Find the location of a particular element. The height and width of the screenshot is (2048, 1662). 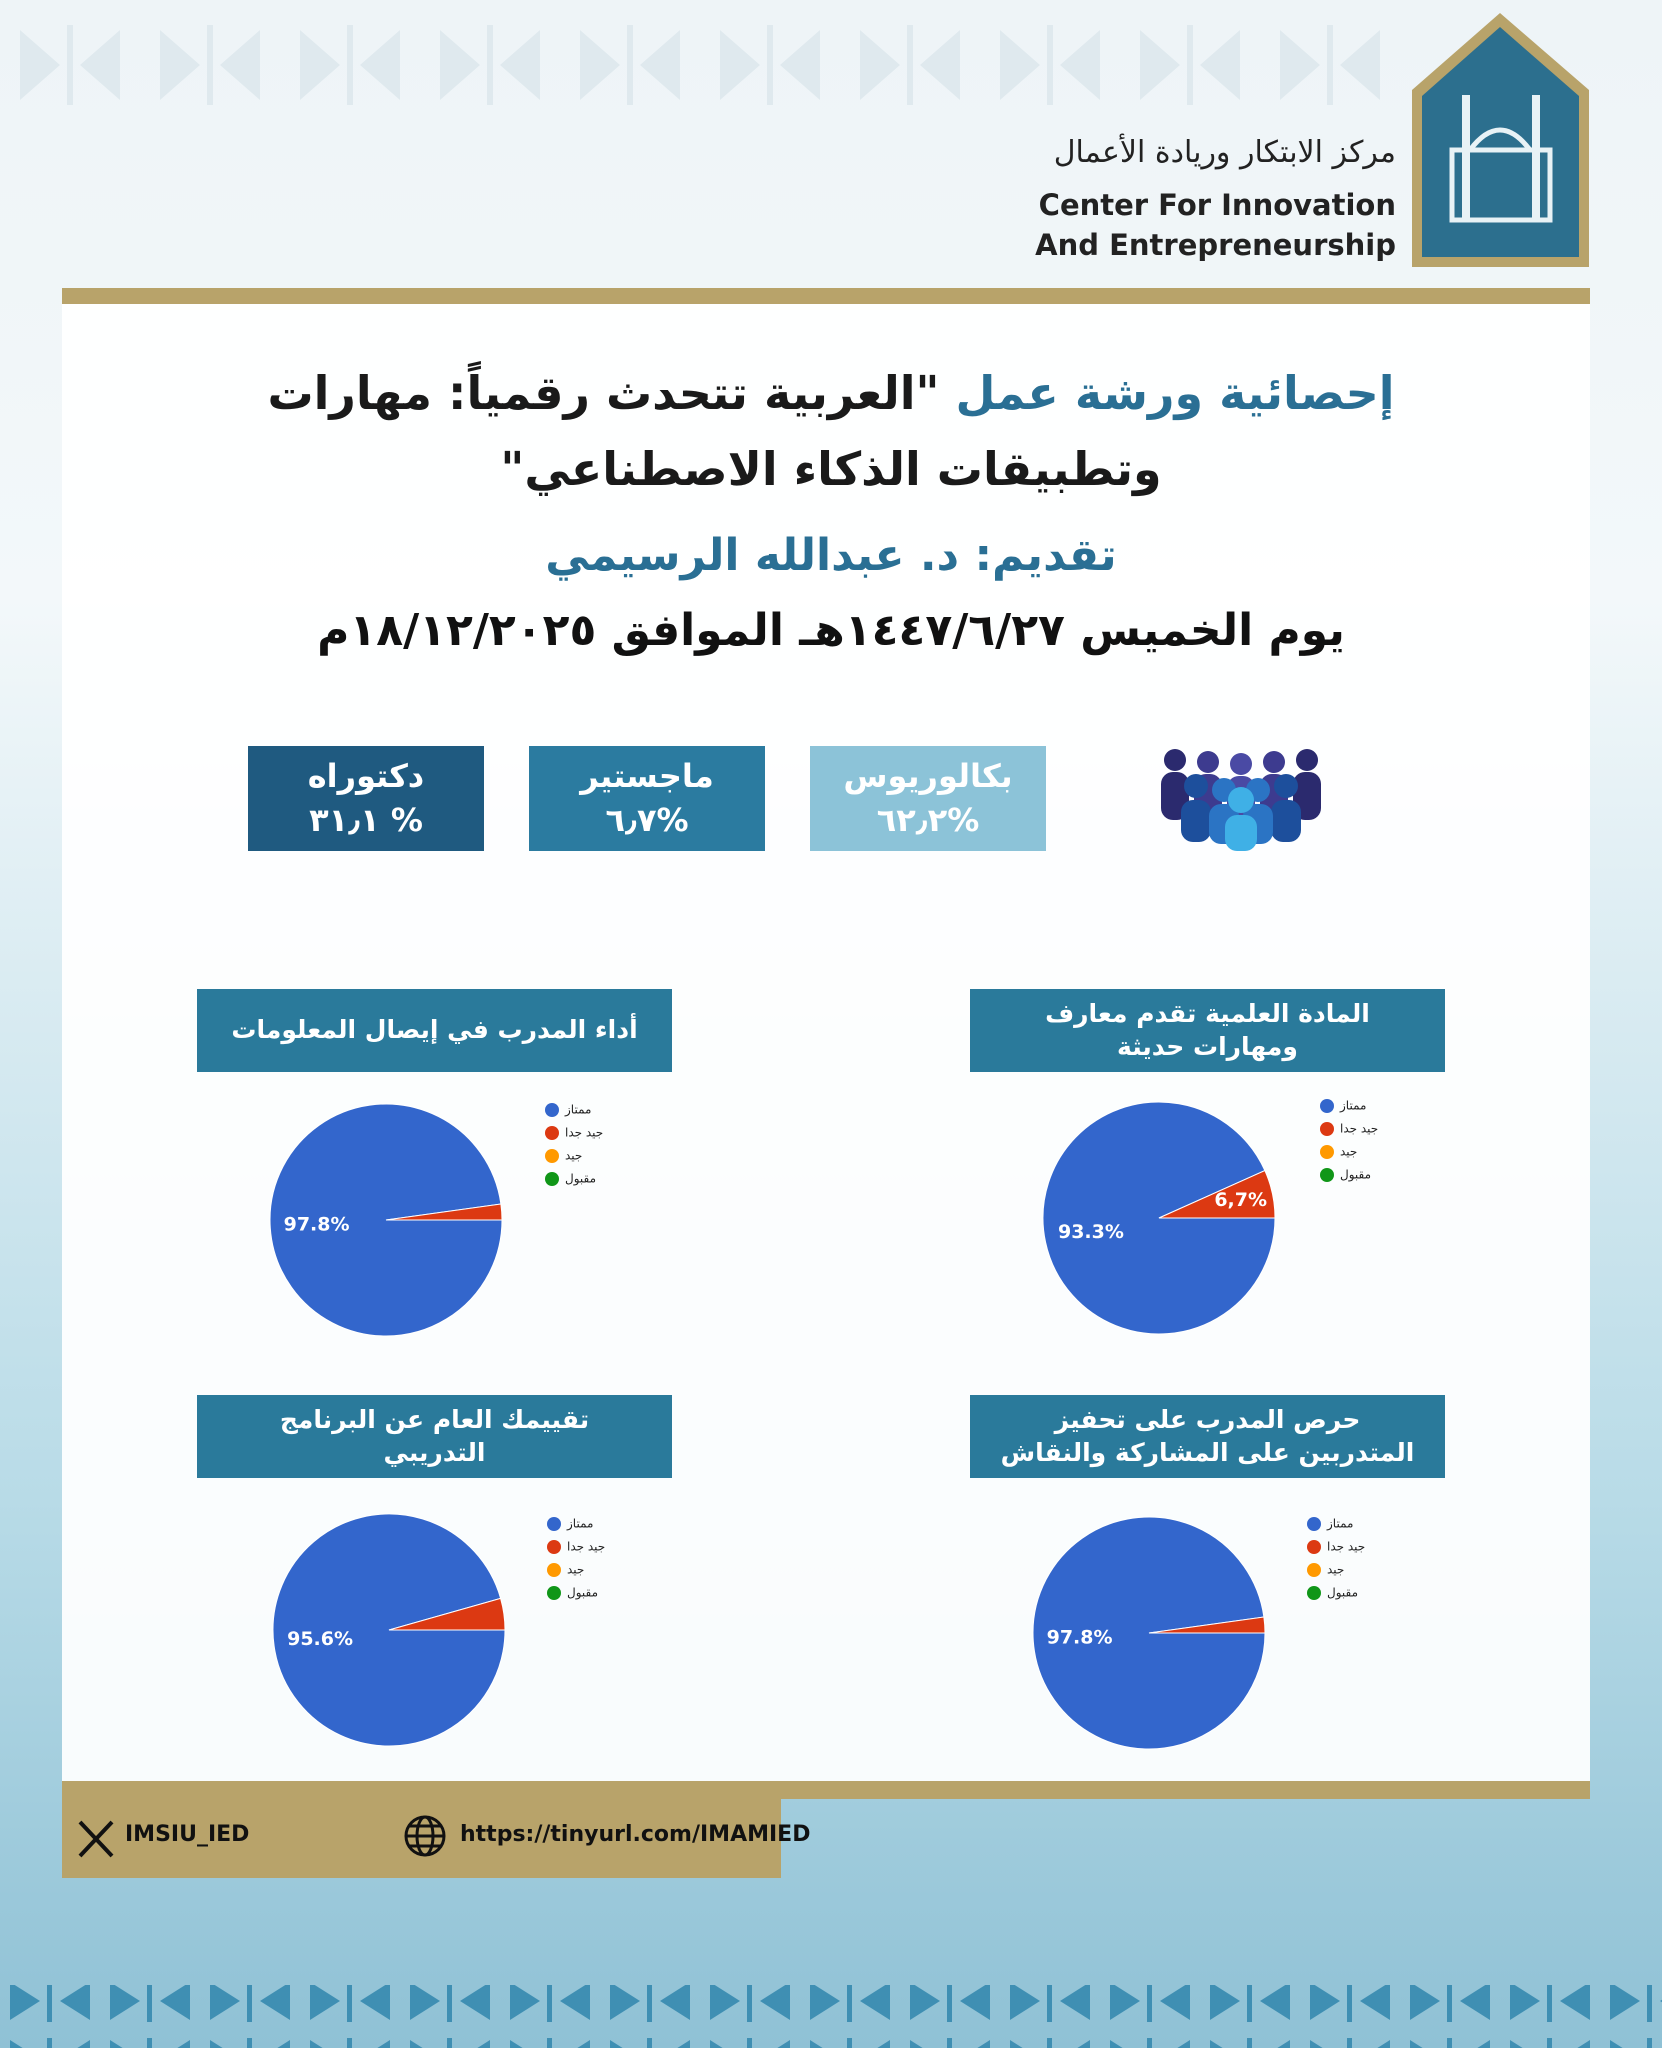

degree-label: دكتوراه is located at coordinates (366, 776).